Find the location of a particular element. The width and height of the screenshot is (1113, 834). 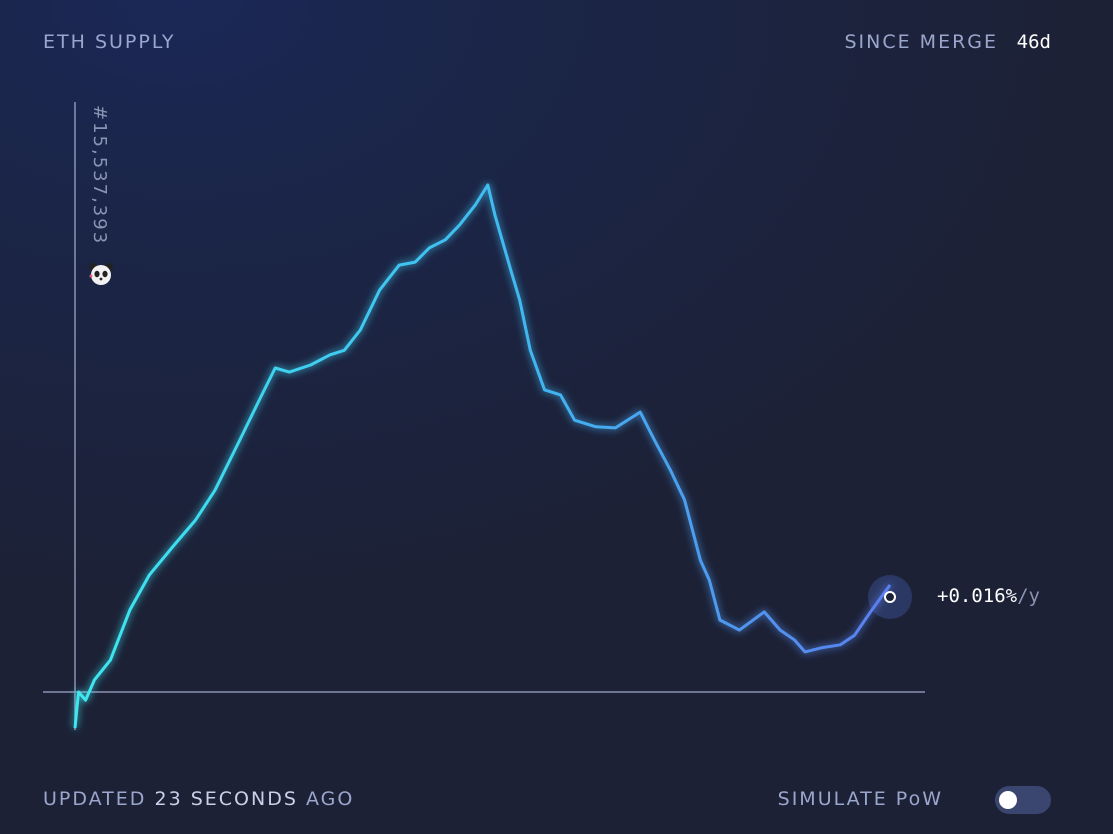

since-merge-label: SINCE MERGE is located at coordinates (921, 42).